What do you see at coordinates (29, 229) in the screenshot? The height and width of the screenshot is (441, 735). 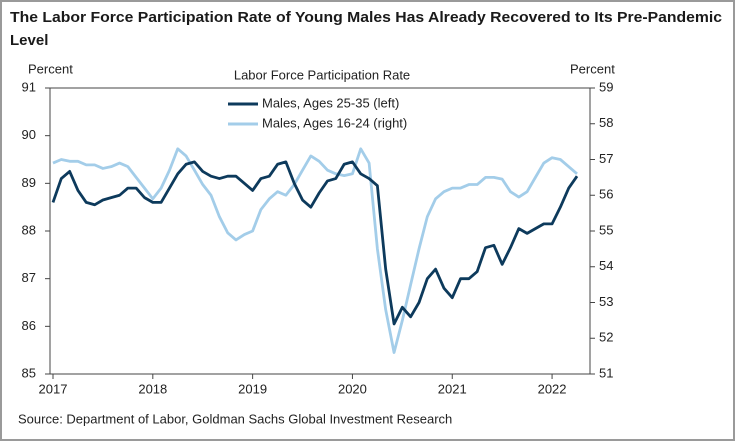 I see `y-tick-label: 88` at bounding box center [29, 229].